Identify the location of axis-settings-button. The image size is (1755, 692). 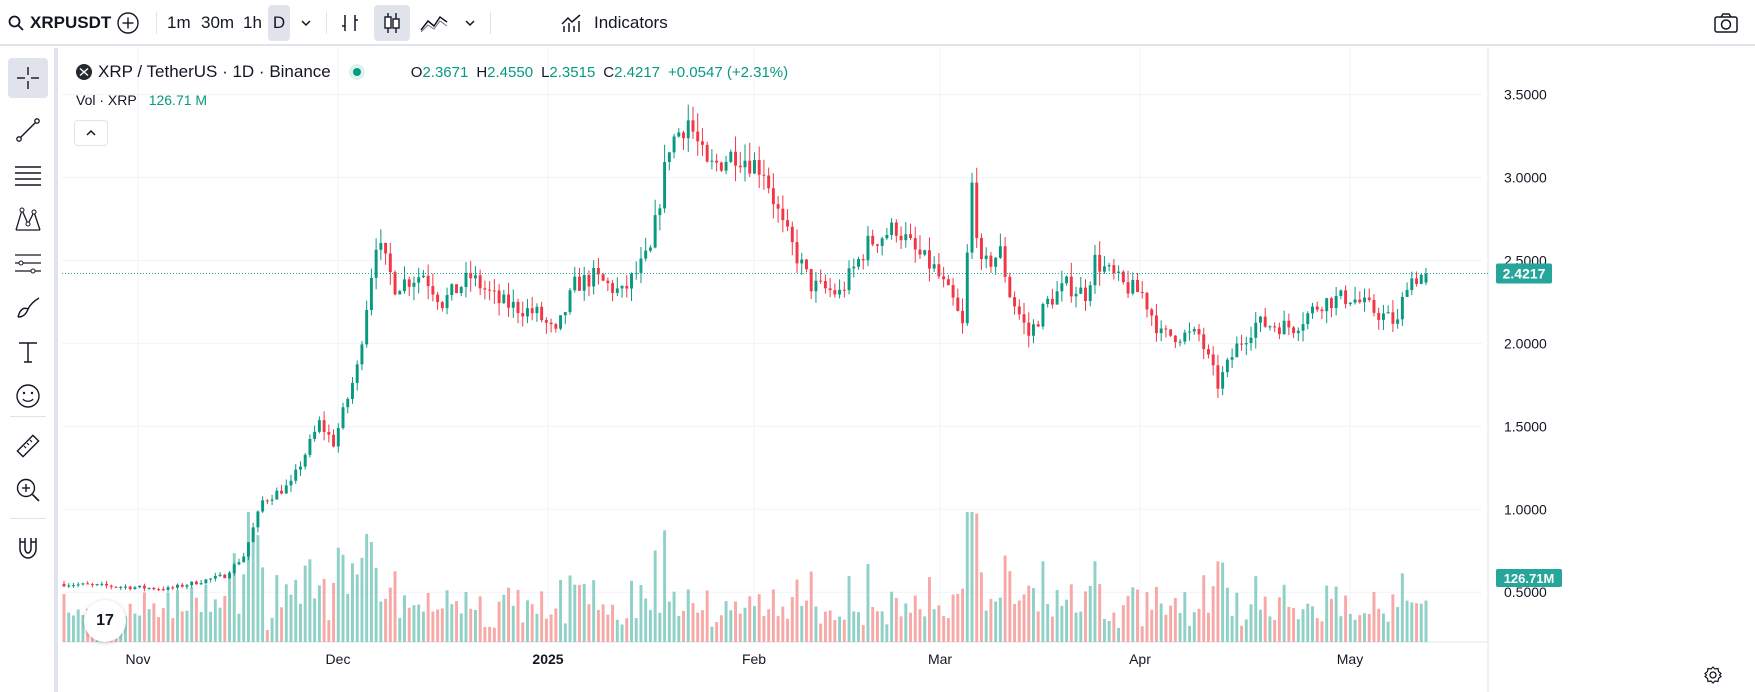
(1713, 675).